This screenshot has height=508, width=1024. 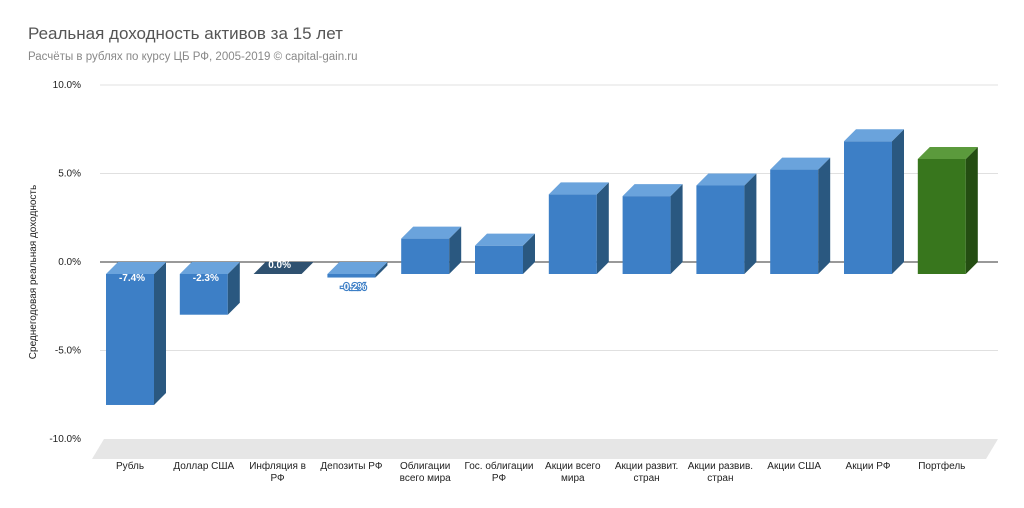 I want to click on data-label: 5.9%, so click(x=796, y=278).